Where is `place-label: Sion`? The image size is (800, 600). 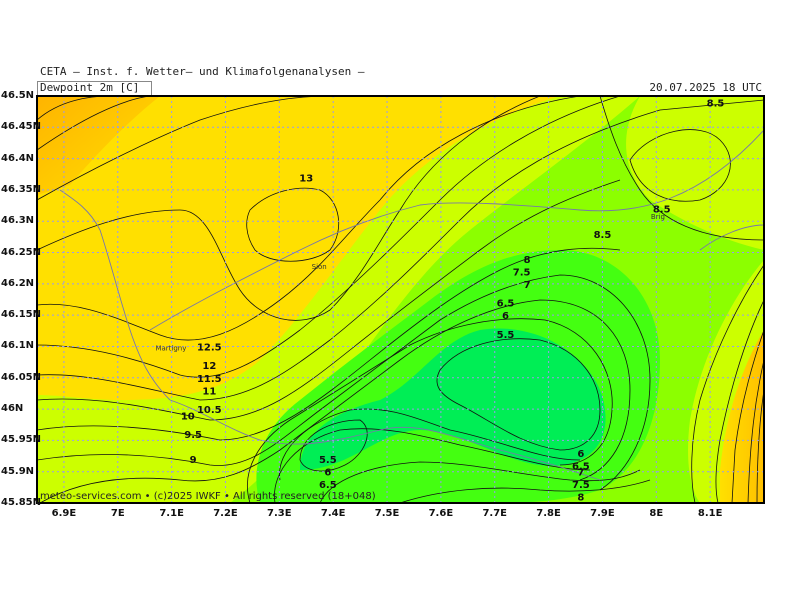
place-label: Sion is located at coordinates (319, 267).